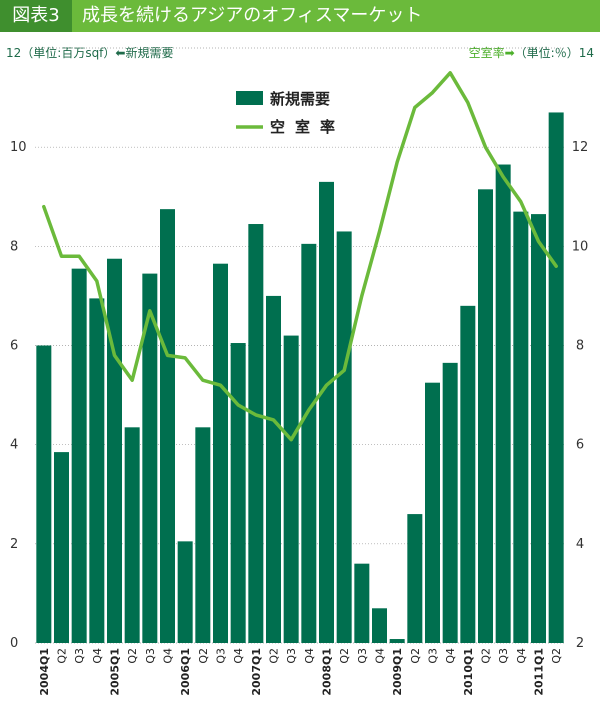  Describe the element at coordinates (120, 53) in the screenshot. I see `left-arrow-icon: ⬅` at that location.